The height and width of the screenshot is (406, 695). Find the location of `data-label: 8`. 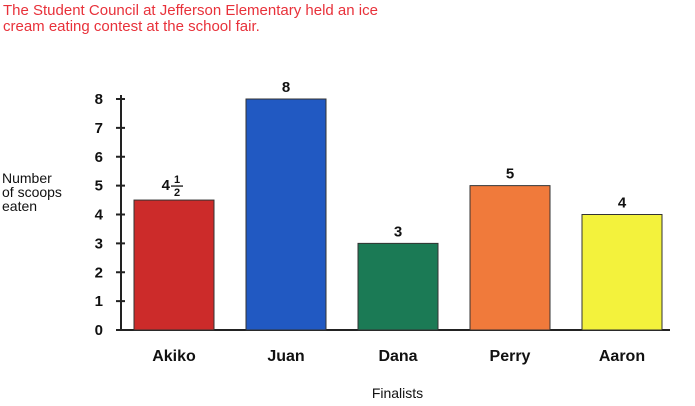

data-label: 8 is located at coordinates (286, 87).